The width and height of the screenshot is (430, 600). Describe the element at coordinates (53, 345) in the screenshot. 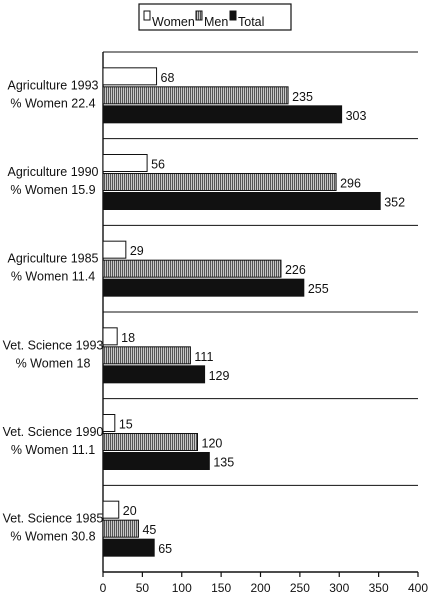

I see `category-label: Vet. Science 1993` at that location.